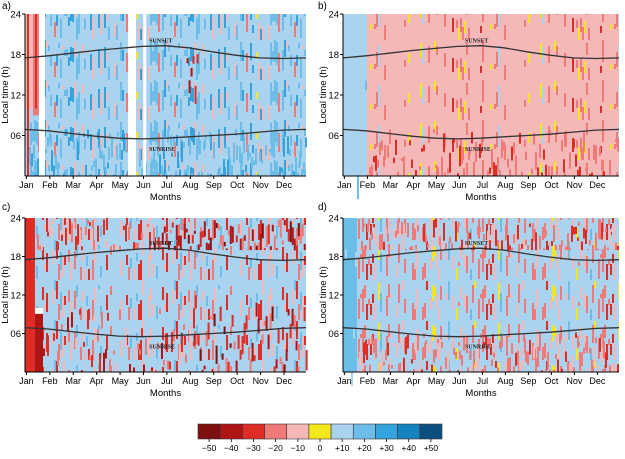  Describe the element at coordinates (322, 6) in the screenshot. I see `panel-tag: b)` at that location.